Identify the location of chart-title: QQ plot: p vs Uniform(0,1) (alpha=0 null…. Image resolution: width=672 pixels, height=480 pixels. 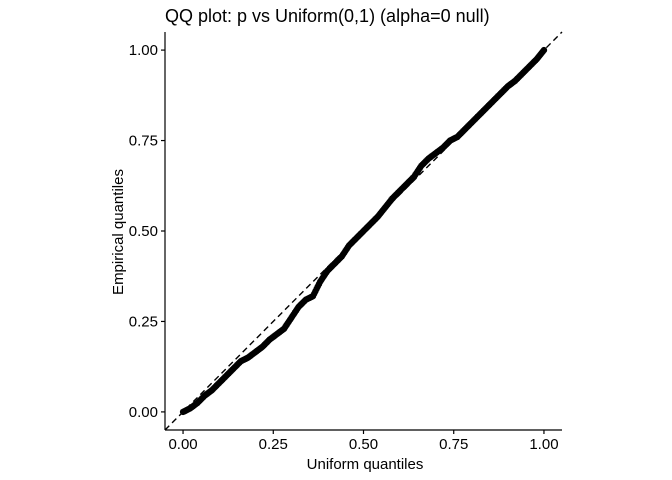
(327, 16).